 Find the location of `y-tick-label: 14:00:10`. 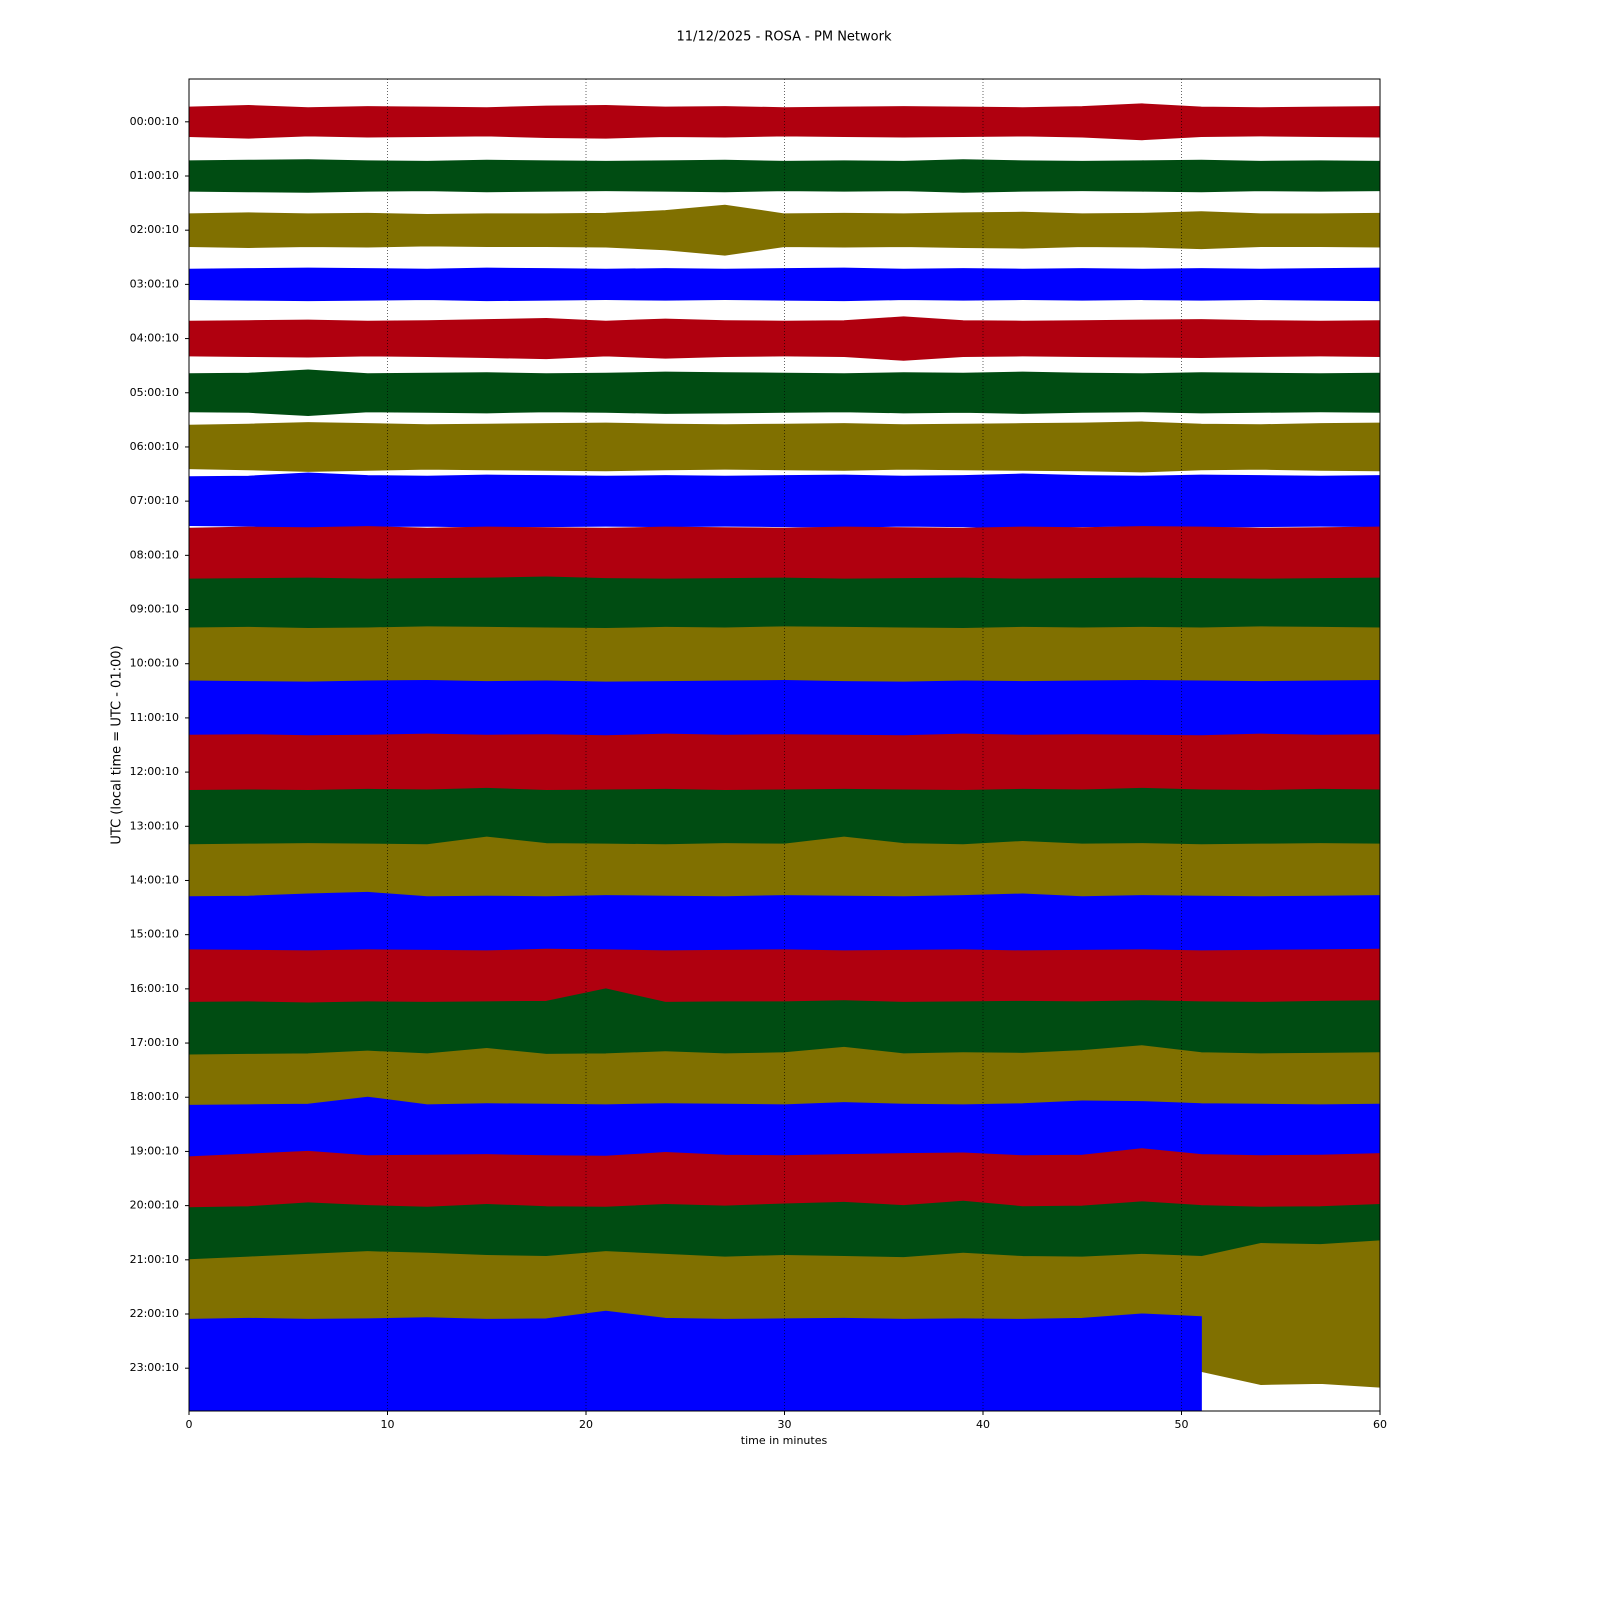

y-tick-label: 14:00:10 is located at coordinates (154, 879).